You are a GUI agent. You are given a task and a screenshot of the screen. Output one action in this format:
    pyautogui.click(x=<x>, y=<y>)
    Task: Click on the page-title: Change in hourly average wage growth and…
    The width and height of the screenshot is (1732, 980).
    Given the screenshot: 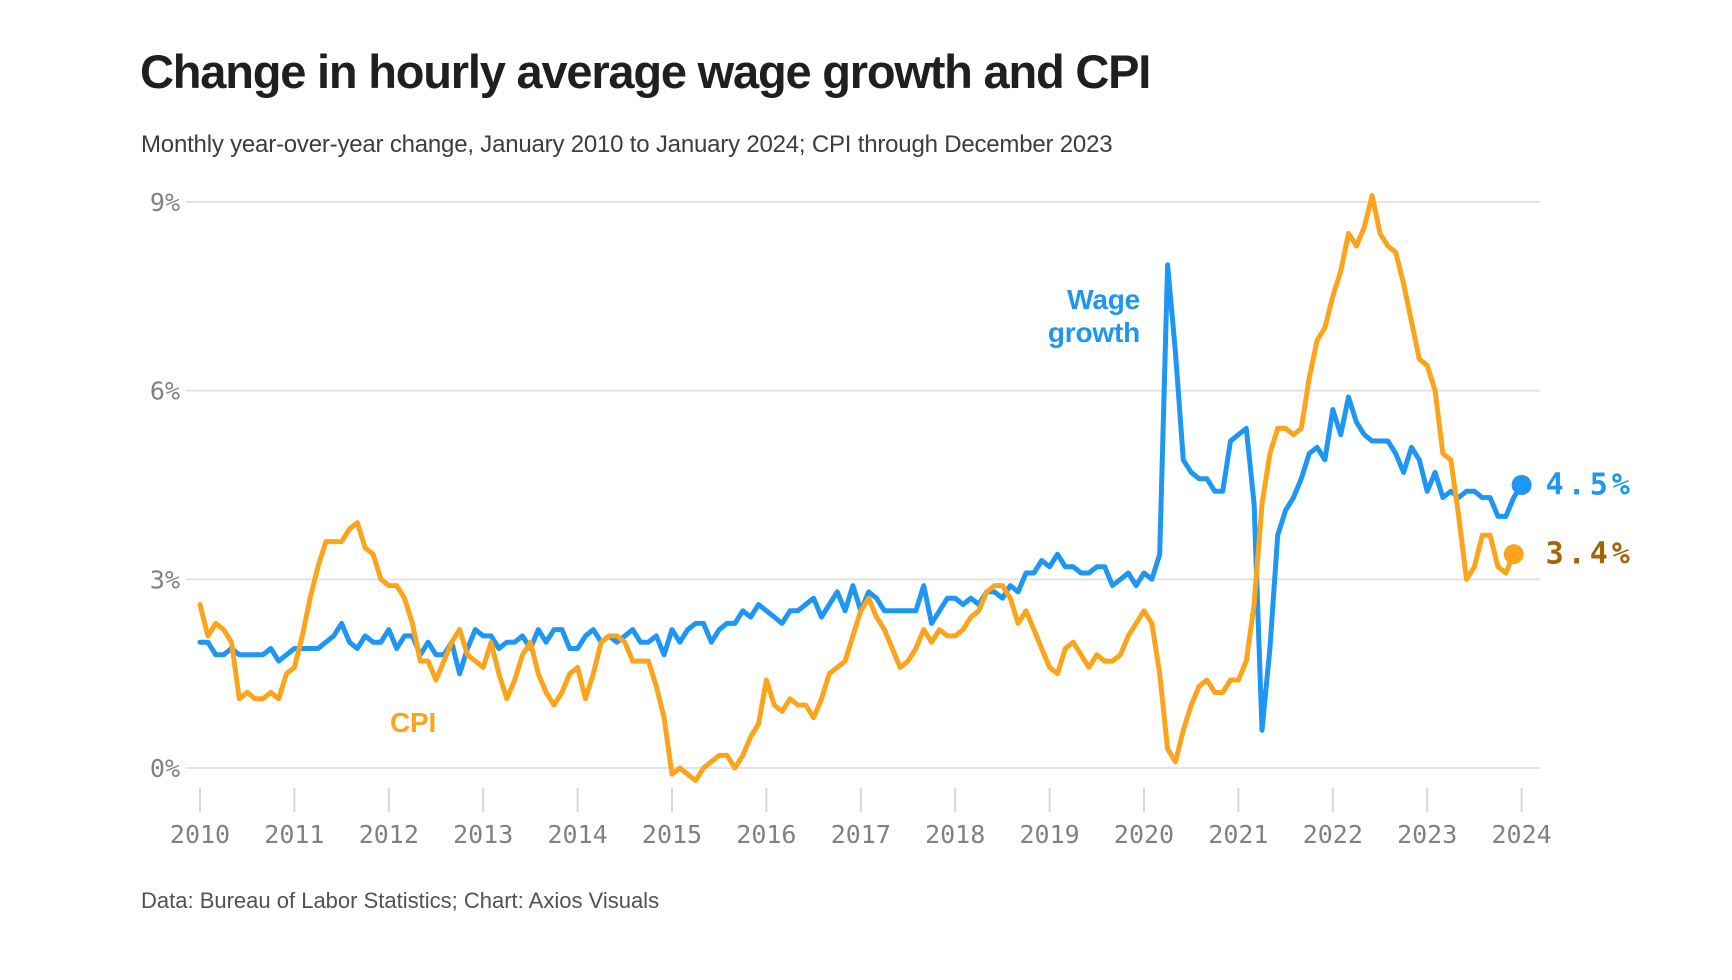 What is the action you would take?
    pyautogui.click(x=645, y=71)
    